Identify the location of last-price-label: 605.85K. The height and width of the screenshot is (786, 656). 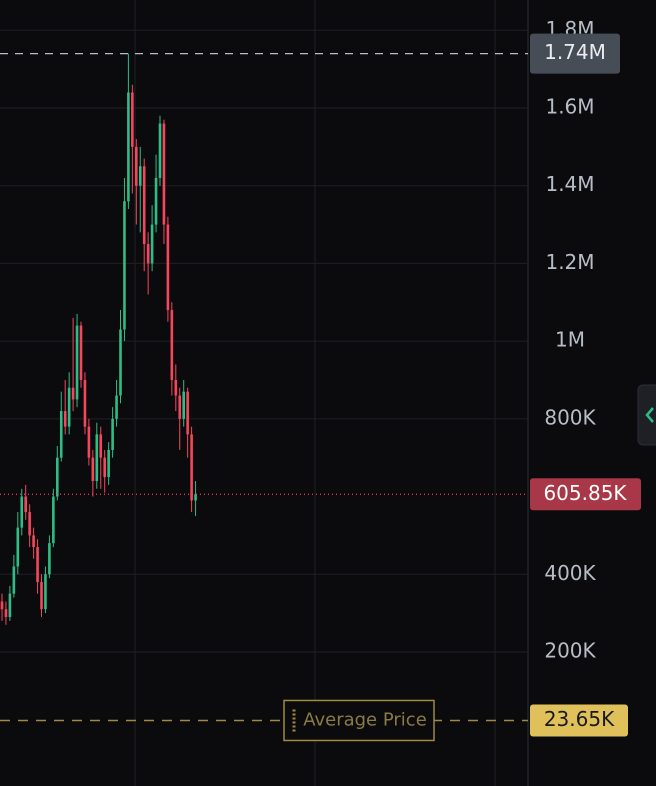
(585, 493).